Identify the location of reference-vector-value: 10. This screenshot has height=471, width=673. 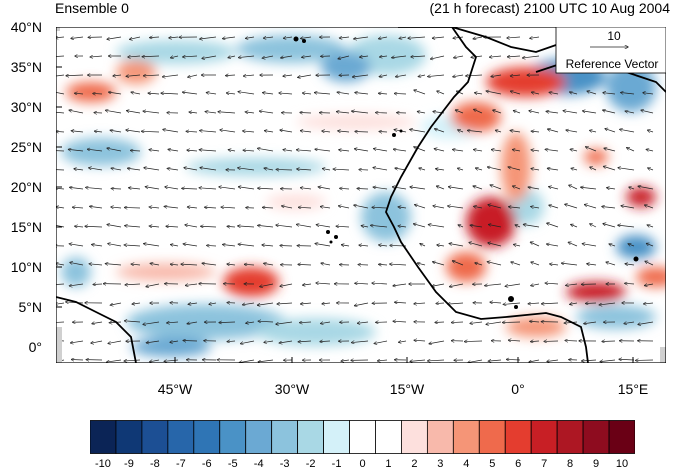
(614, 36).